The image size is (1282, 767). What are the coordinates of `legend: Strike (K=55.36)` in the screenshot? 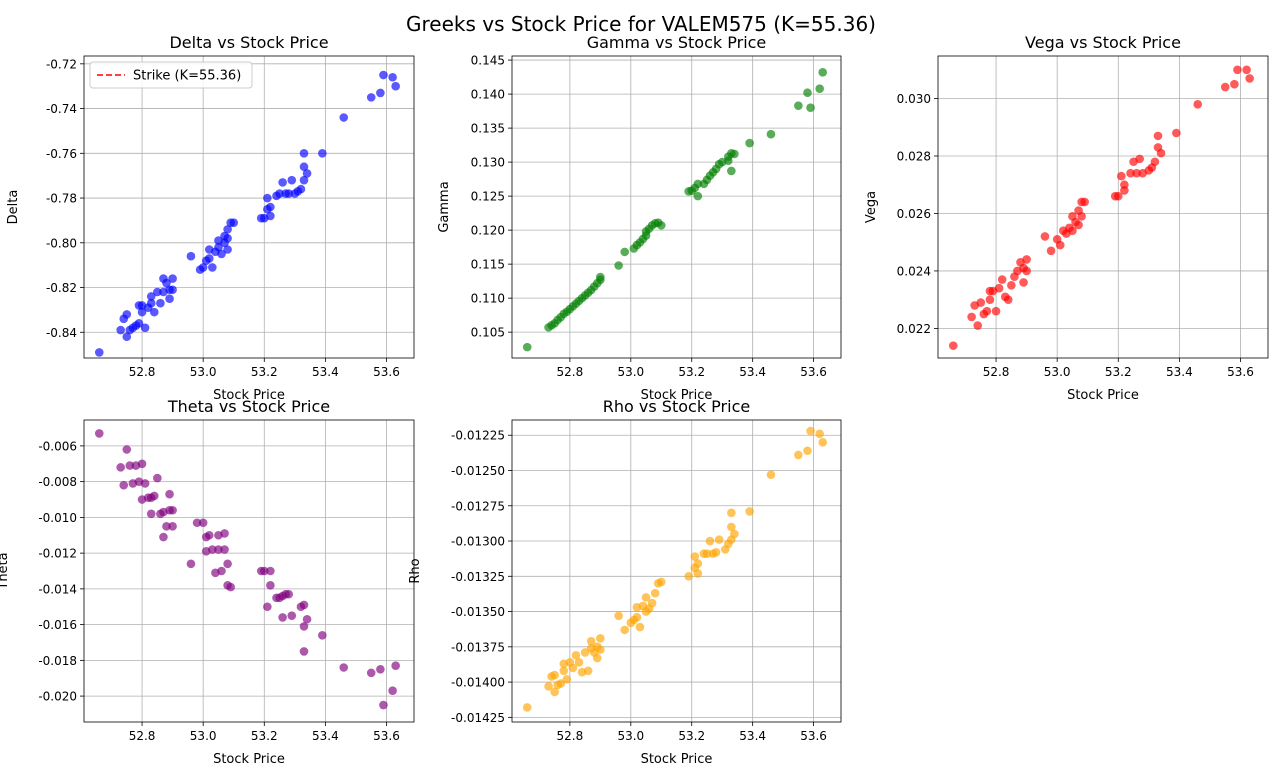 It's located at (171, 75).